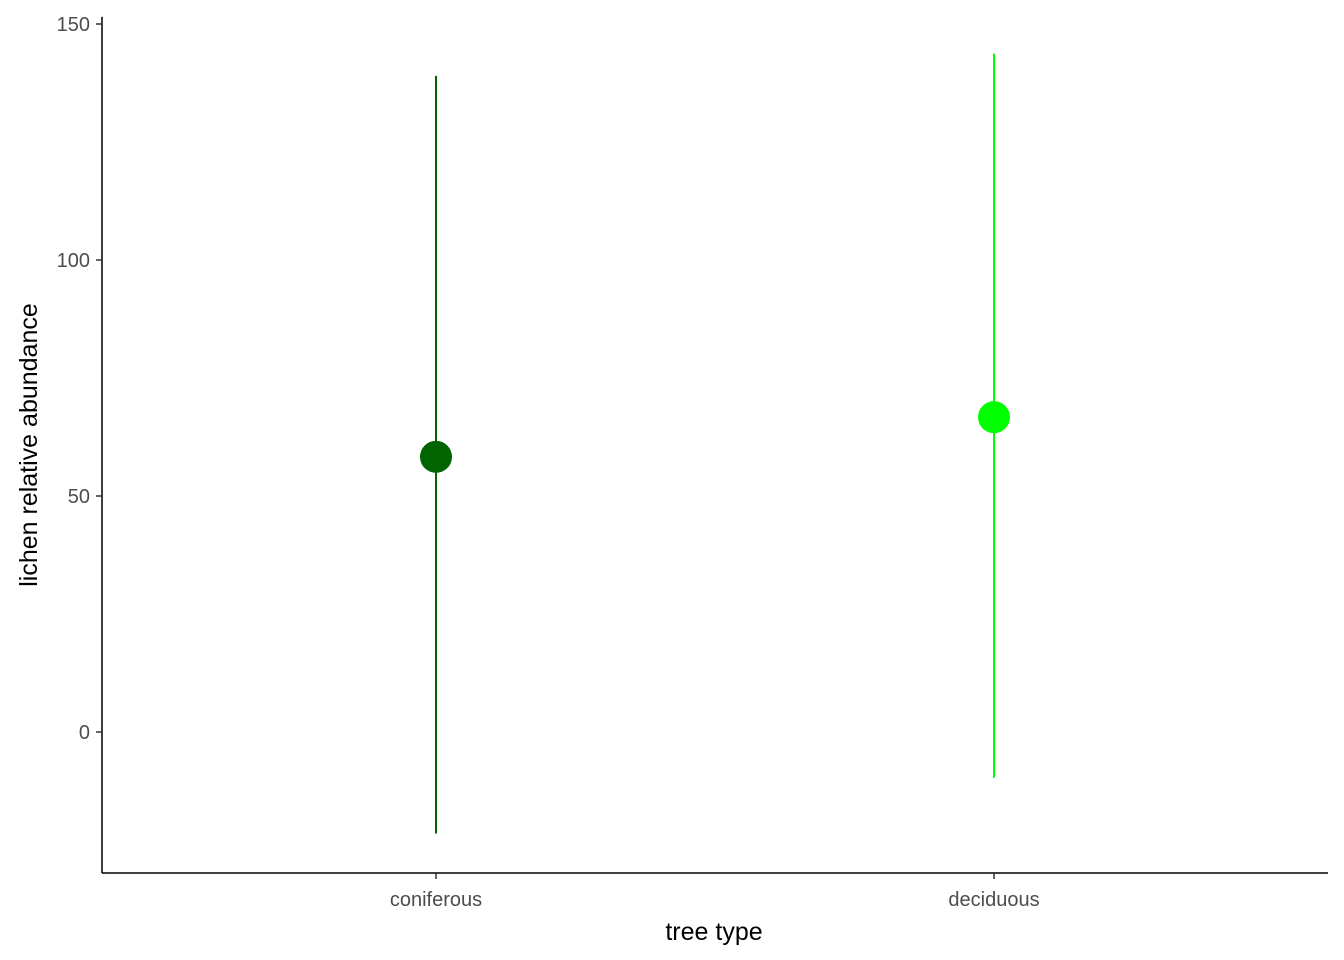 Image resolution: width=1344 pixels, height=960 pixels. Describe the element at coordinates (29, 445) in the screenshot. I see `y-axis-title: lichen relative abundance` at that location.